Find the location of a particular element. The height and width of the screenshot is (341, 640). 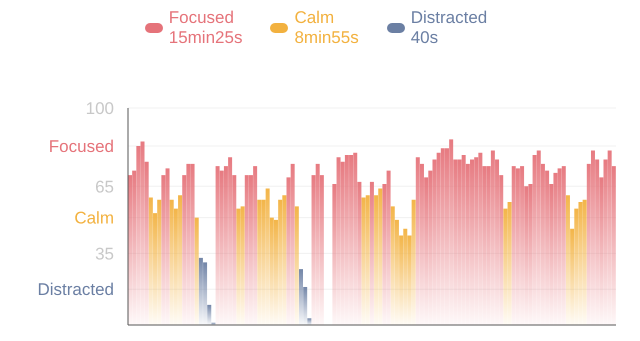

legend-label: Distracted 40s is located at coordinates (449, 28).